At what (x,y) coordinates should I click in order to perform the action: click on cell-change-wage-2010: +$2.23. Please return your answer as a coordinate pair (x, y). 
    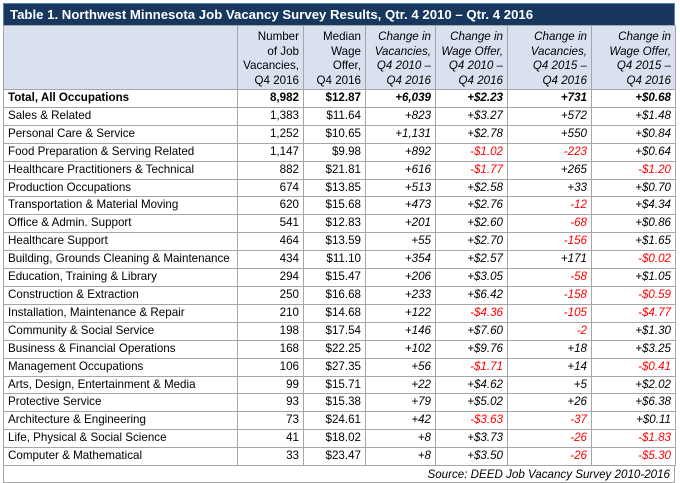
    Looking at the image, I should click on (471, 98).